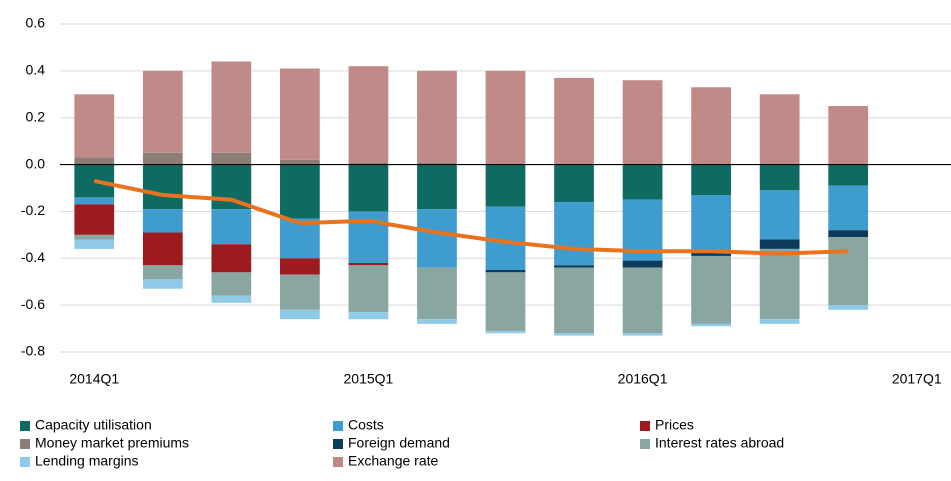 Image resolution: width=951 pixels, height=481 pixels. What do you see at coordinates (112, 443) in the screenshot?
I see `legend-label: Money market premiums` at bounding box center [112, 443].